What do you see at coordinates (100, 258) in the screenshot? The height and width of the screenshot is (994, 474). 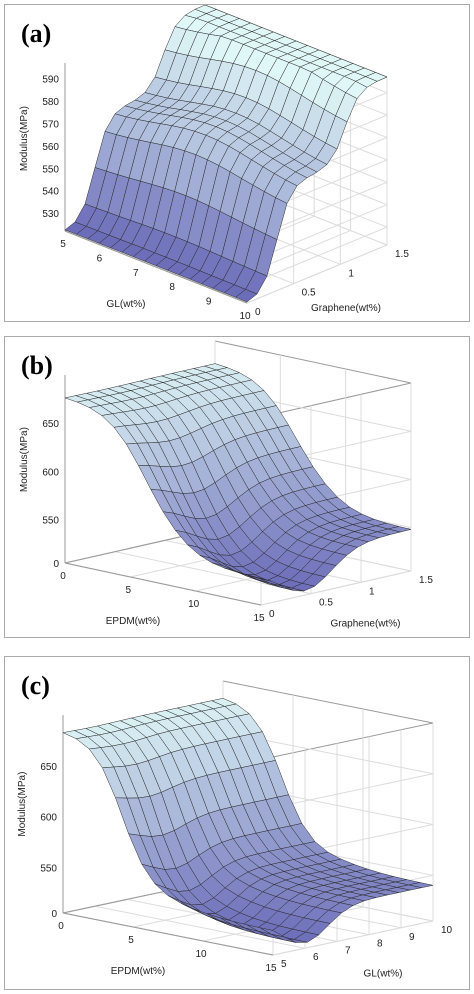 I see `x-tick-label: 6` at bounding box center [100, 258].